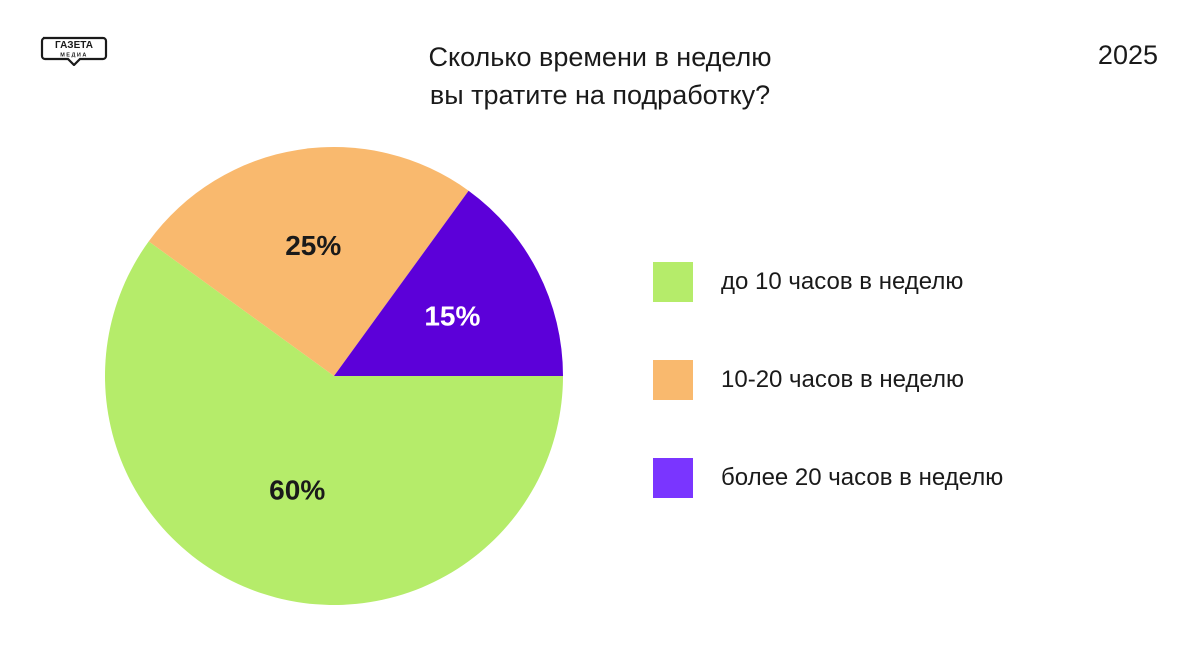 Image resolution: width=1200 pixels, height=653 pixels. What do you see at coordinates (842, 379) in the screenshot?
I see `legend-label-2: 10-20 часов в неделю` at bounding box center [842, 379].